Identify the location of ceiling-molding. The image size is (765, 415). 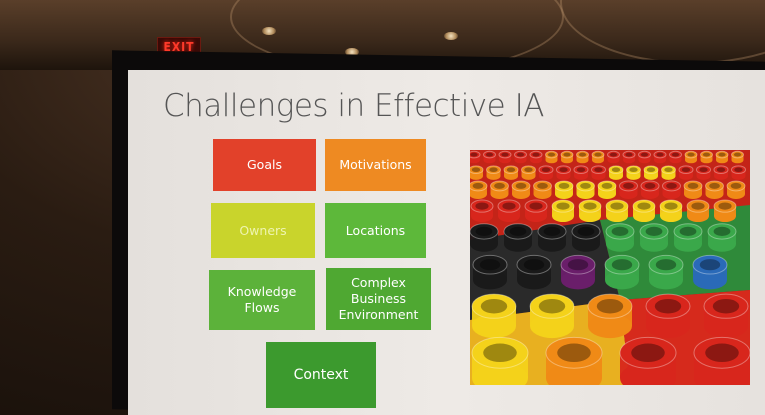
(662, 32).